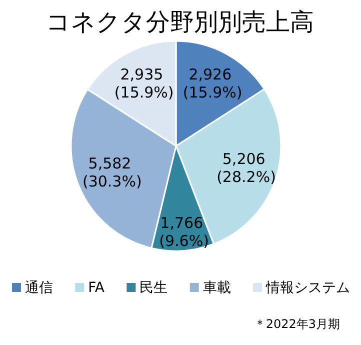 The width and height of the screenshot is (361, 345). What do you see at coordinates (244, 168) in the screenshot?
I see `data-label: 5,206 (28.2%)` at bounding box center [244, 168].